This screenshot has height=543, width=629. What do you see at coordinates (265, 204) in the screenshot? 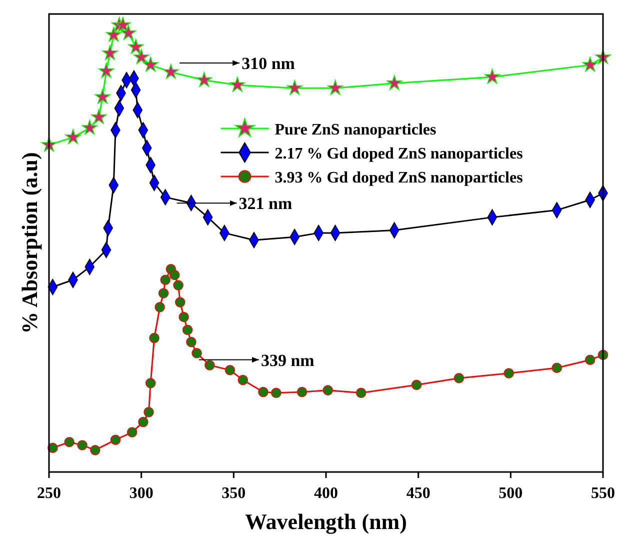
I see `annotation: 321 nm` at bounding box center [265, 204].